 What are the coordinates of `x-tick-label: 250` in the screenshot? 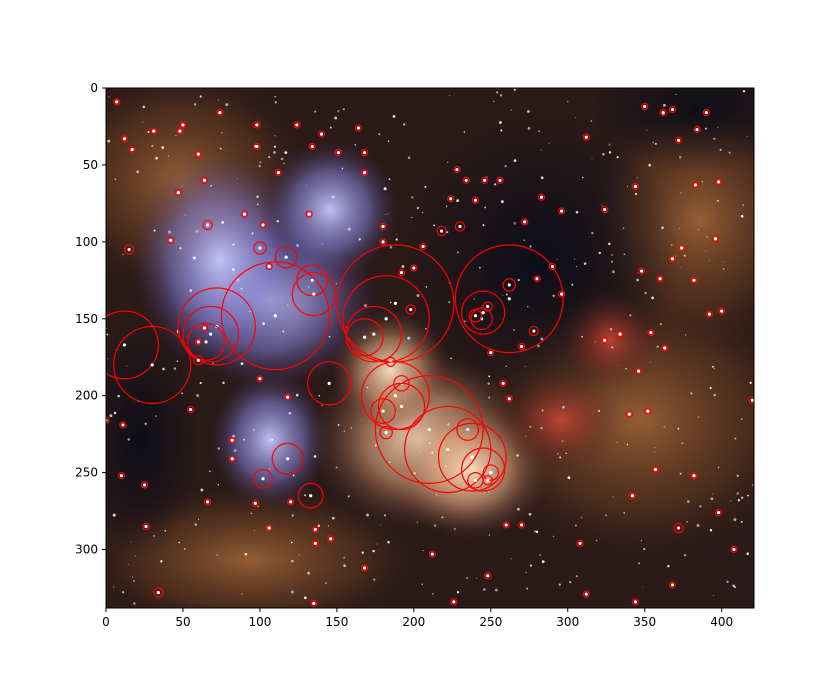 It's located at (490, 622).